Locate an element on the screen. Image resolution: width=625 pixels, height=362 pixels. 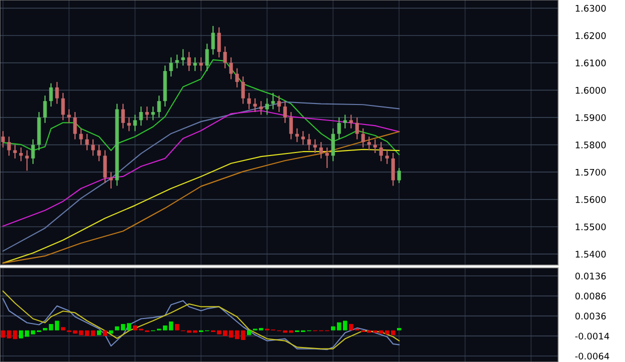
y-tick-label: 1.5700 is located at coordinates (591, 172).